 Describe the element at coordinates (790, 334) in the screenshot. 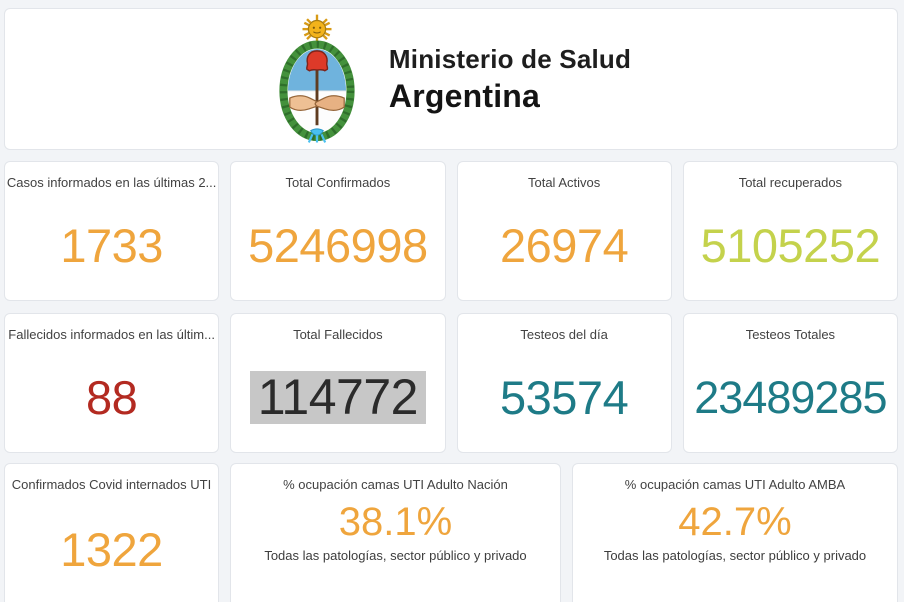

I see `card-title: Testeos Totales` at that location.